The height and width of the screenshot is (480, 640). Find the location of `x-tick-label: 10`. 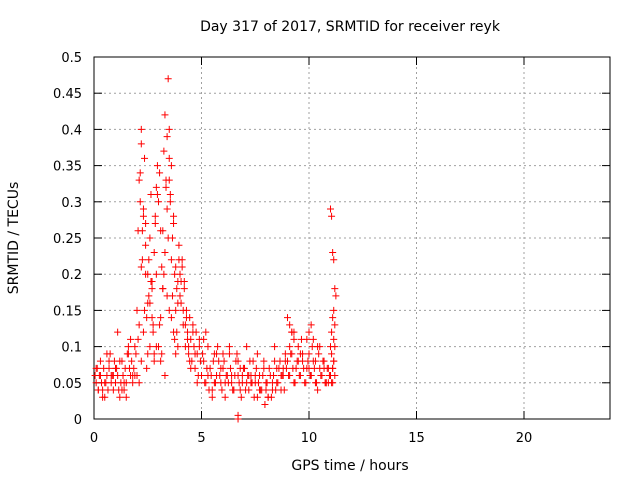

x-tick-label: 10 is located at coordinates (309, 438).